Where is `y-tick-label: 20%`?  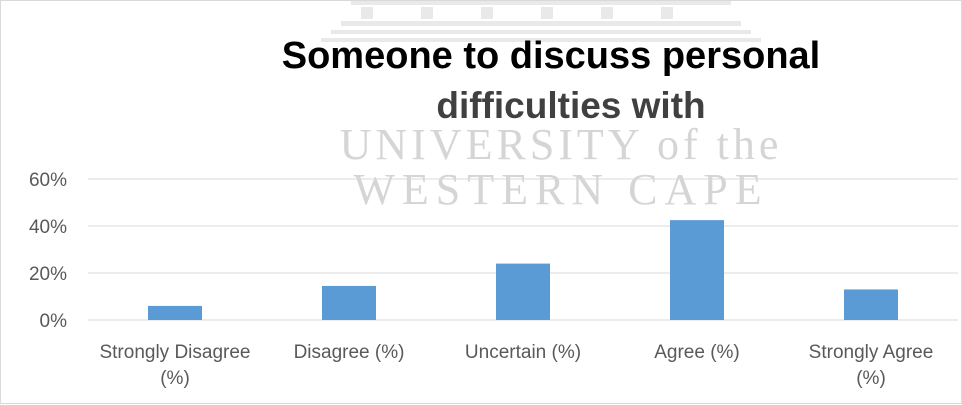 y-tick-label: 20% is located at coordinates (48, 274).